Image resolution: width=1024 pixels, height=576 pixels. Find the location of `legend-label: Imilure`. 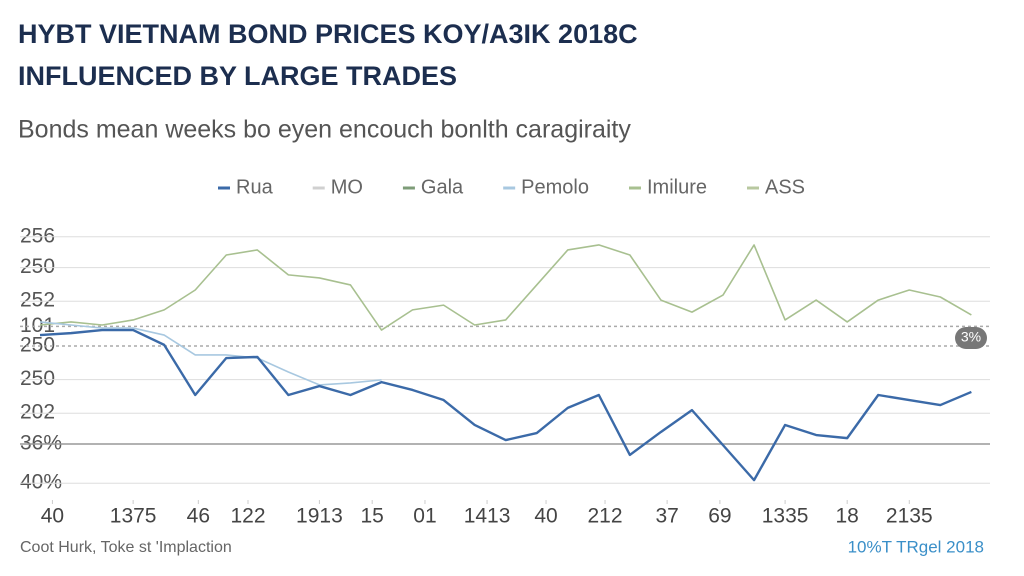

legend-label: Imilure is located at coordinates (677, 187).